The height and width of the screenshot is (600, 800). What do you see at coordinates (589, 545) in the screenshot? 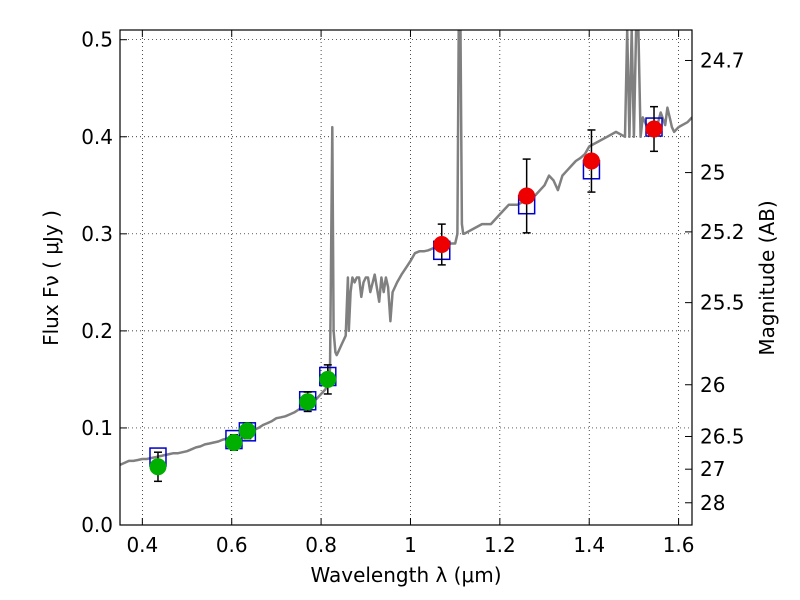
I see `x-tick-label: 1.4` at bounding box center [589, 545].